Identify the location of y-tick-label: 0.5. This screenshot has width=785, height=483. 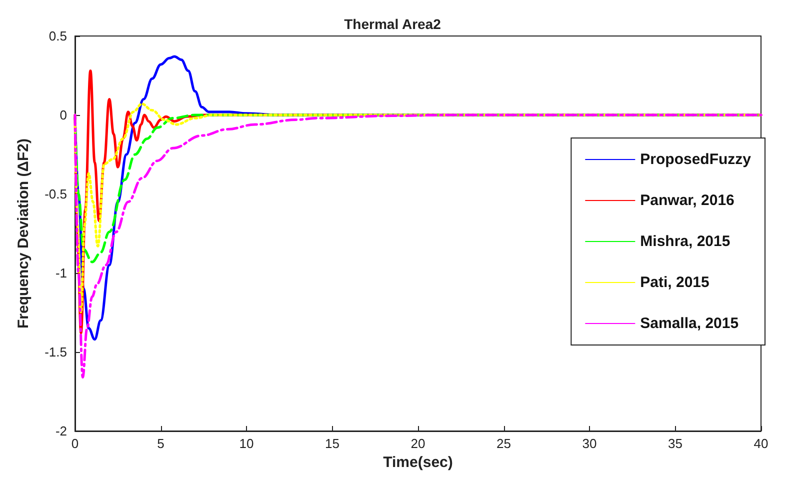
(57, 36).